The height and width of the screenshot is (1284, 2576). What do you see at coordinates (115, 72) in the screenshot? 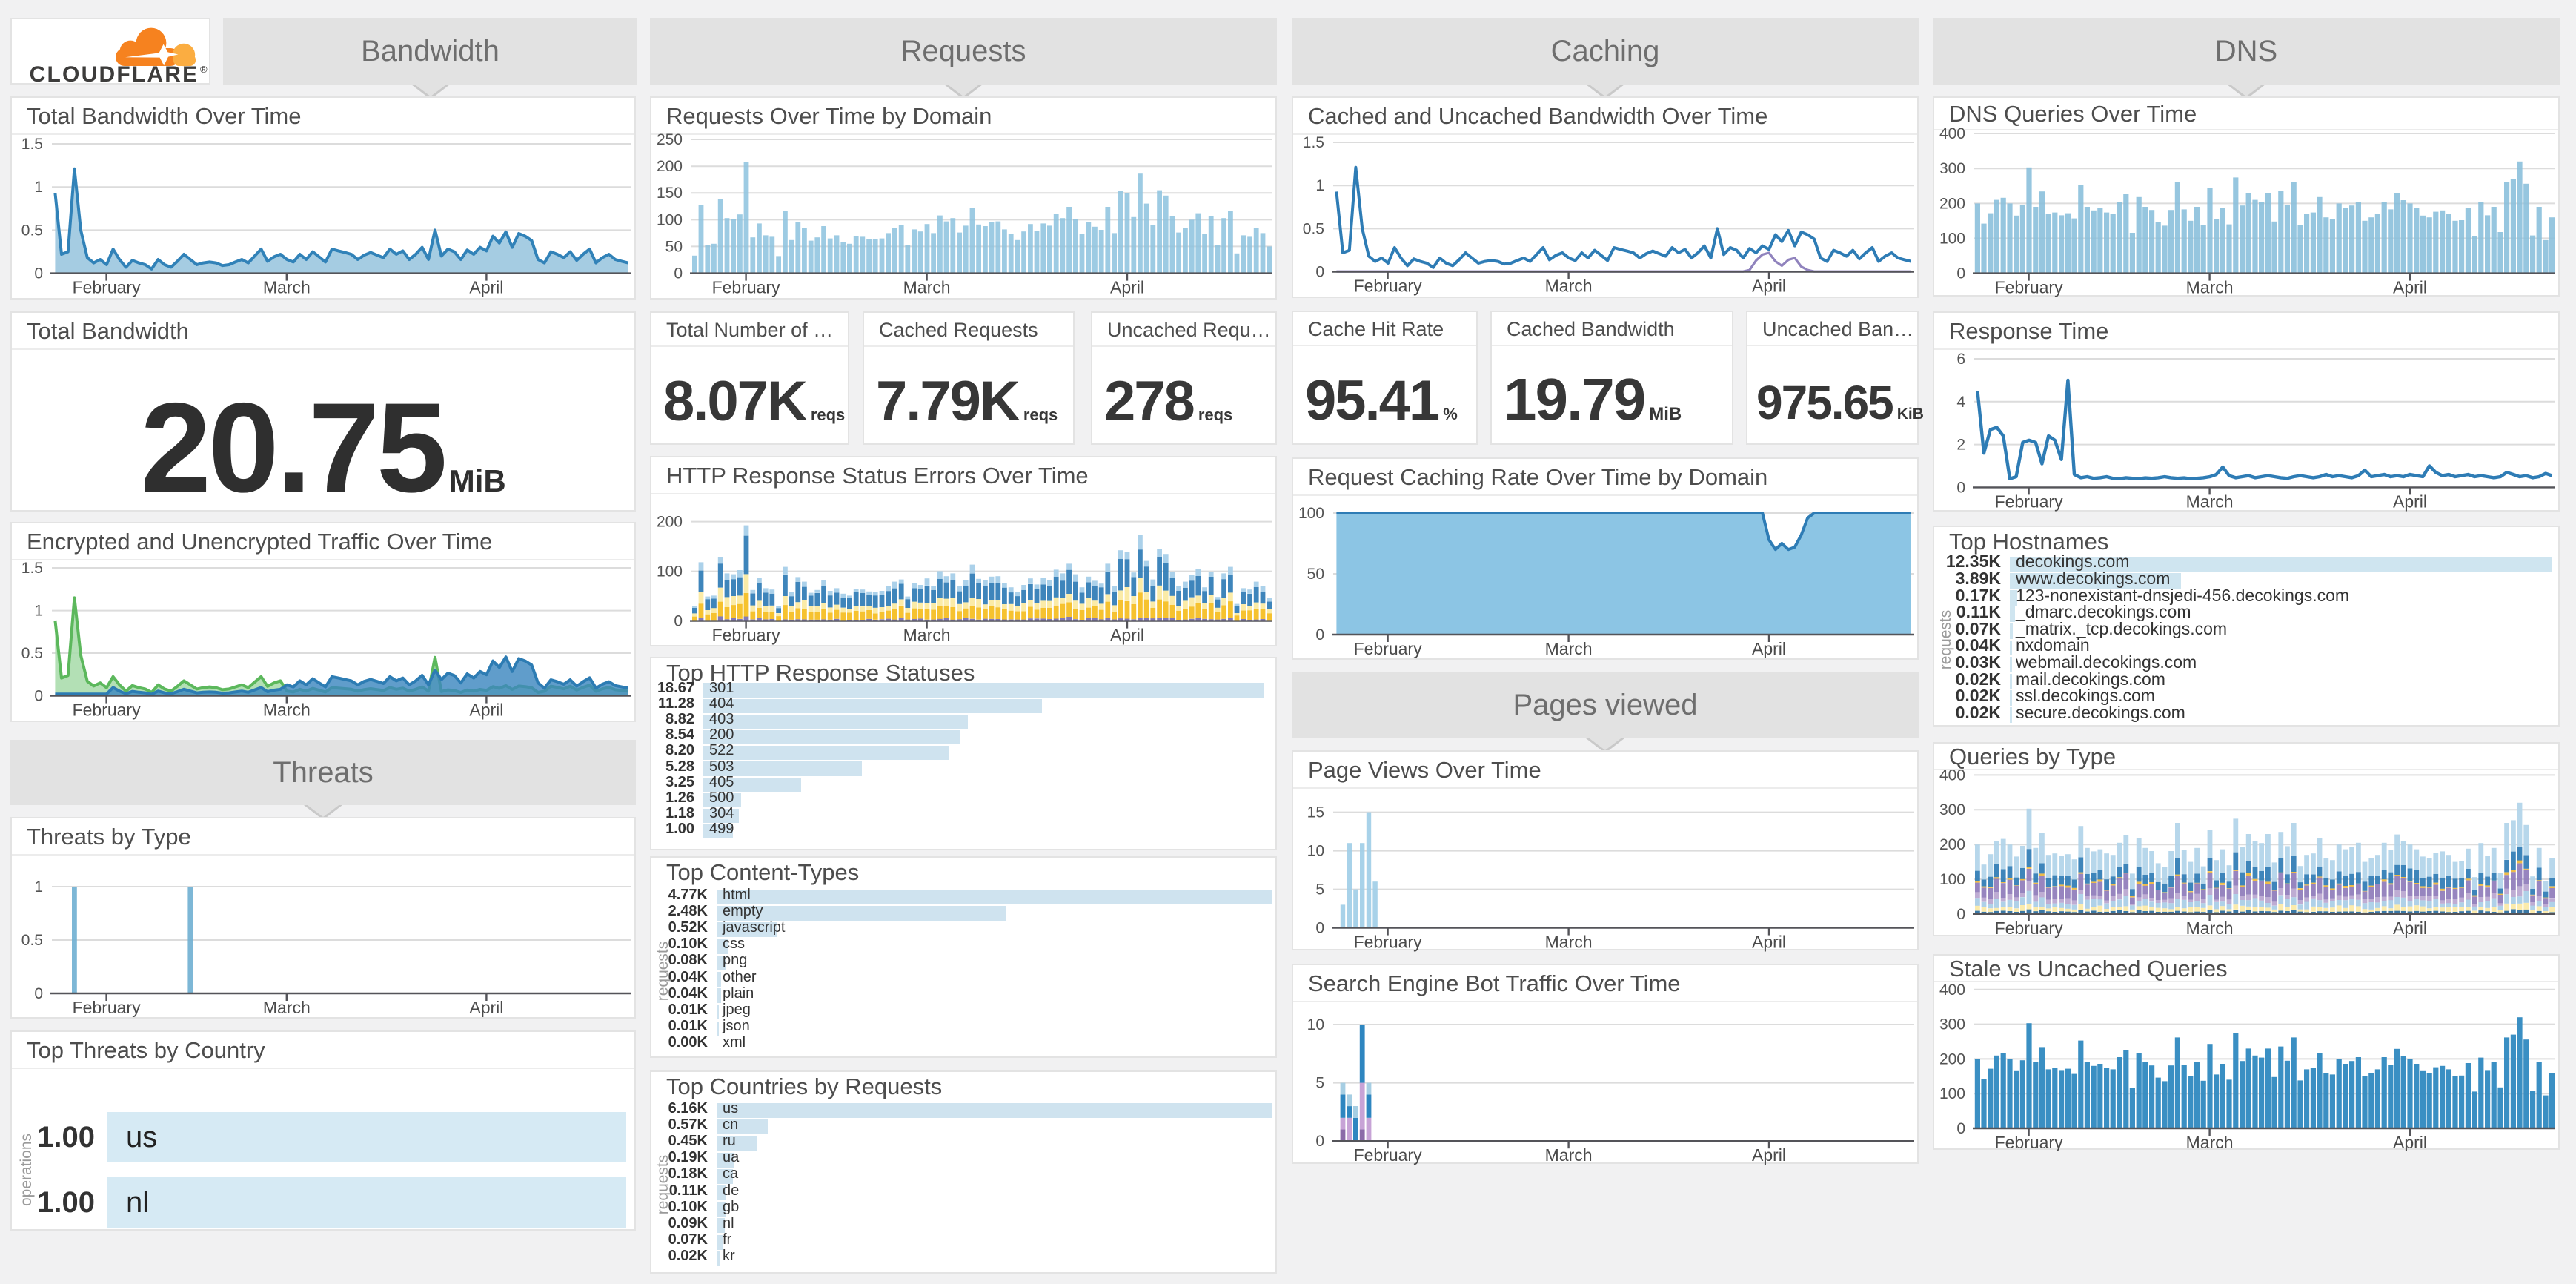
I see `svg-text: CLOUDFLARE` at bounding box center [115, 72].